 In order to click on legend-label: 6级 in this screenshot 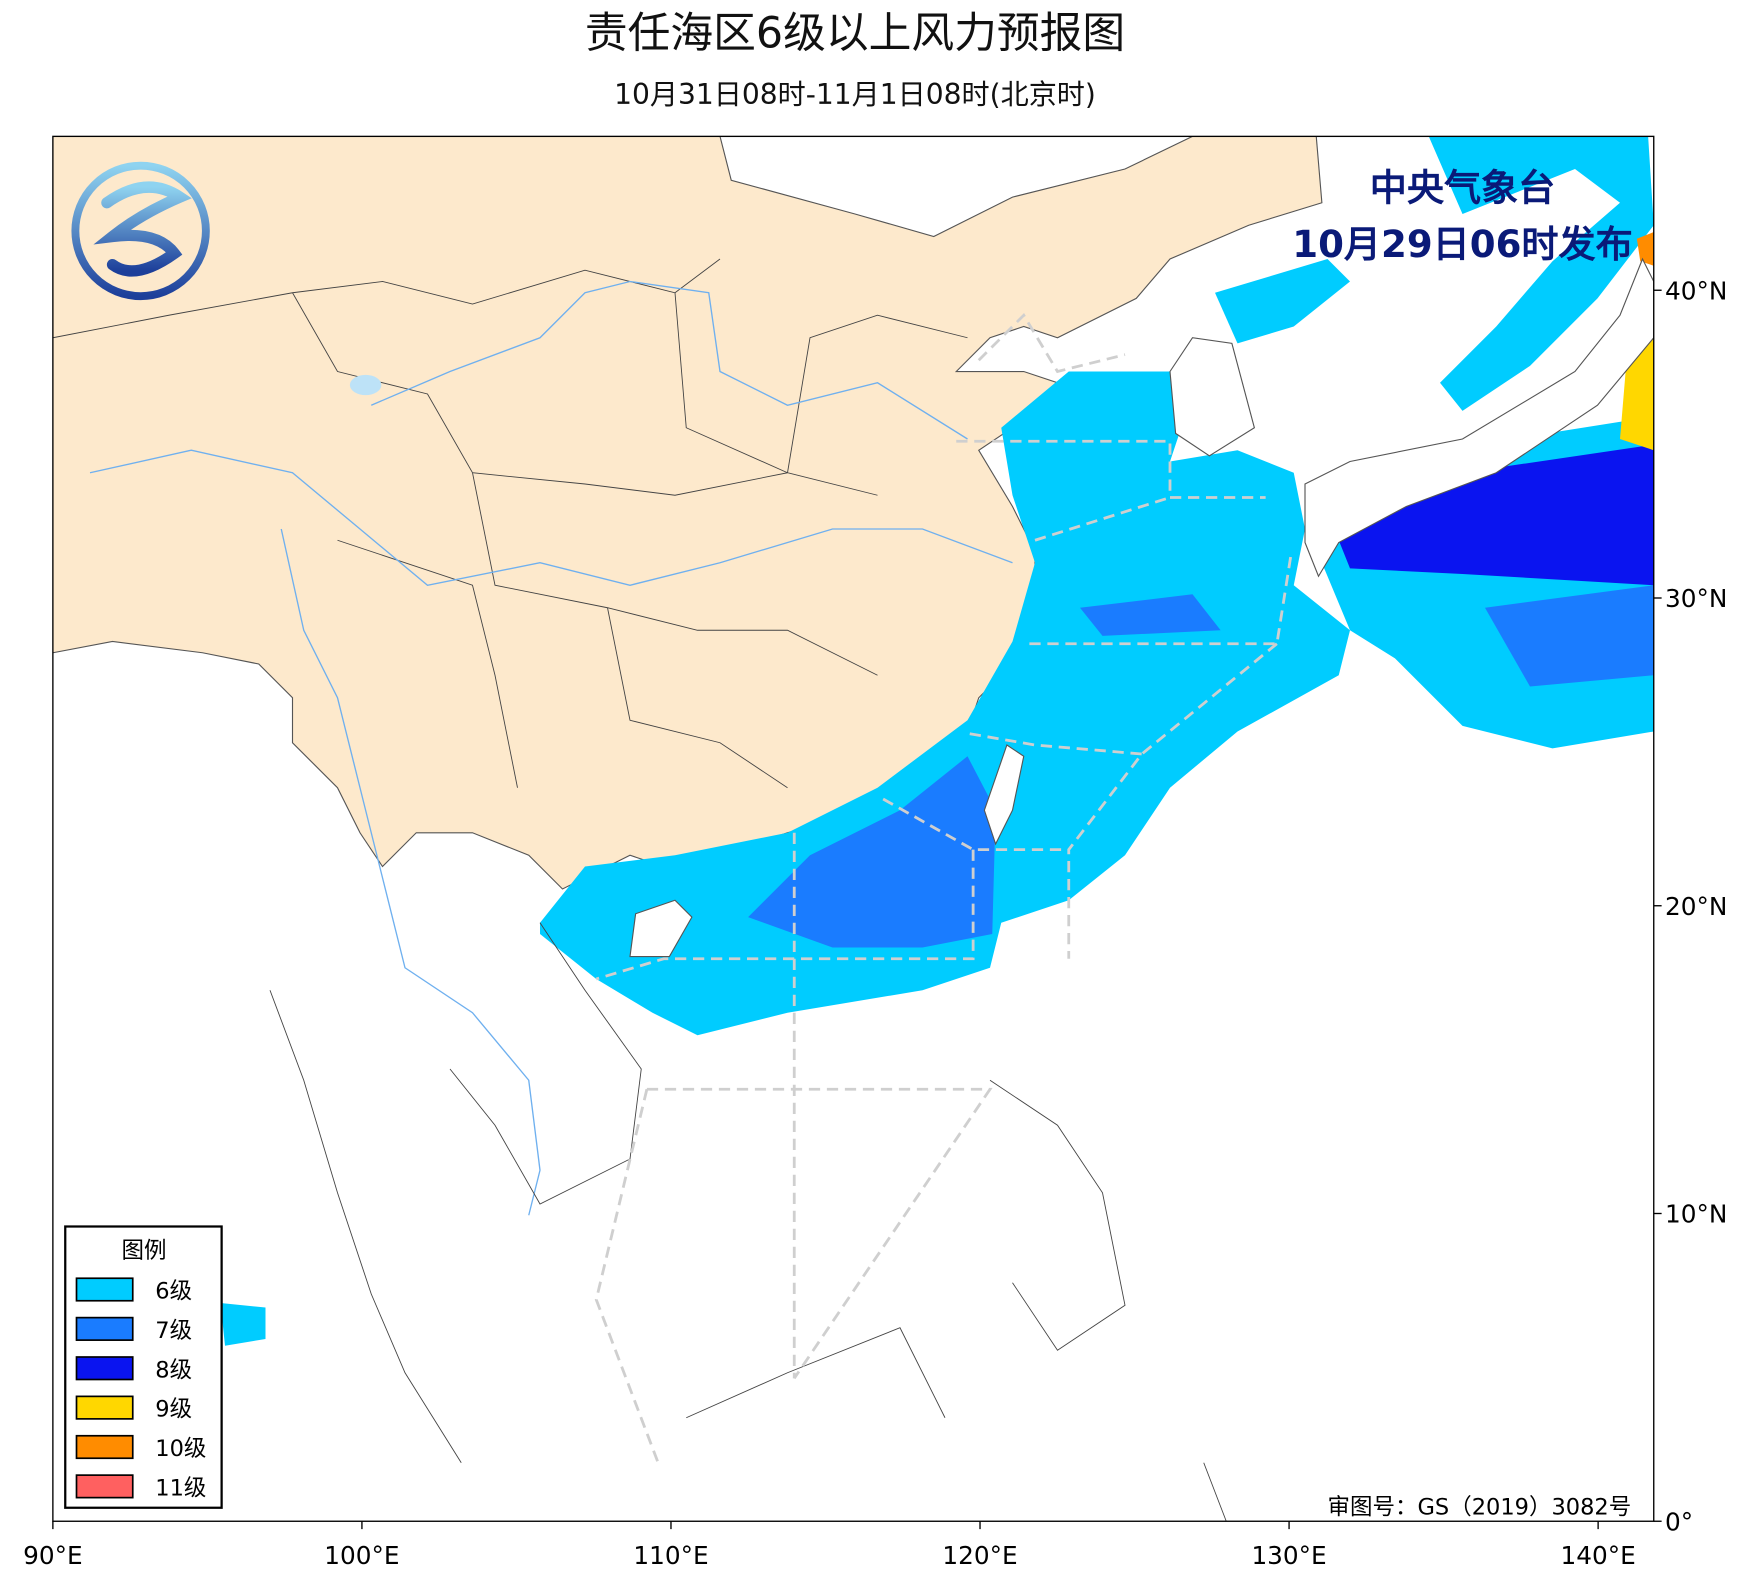, I will do `click(173, 1292)`.